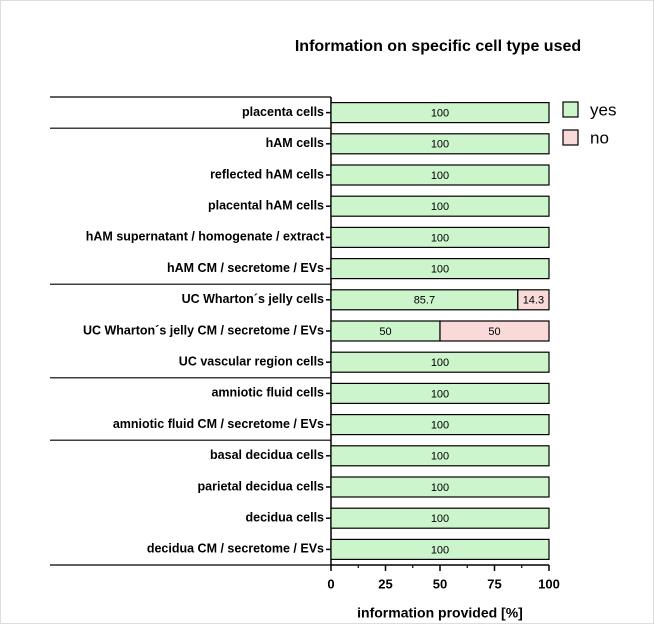 This screenshot has height=624, width=654. Describe the element at coordinates (245, 268) in the screenshot. I see `y-tick-label: hAM CM / secretome / EVs` at that location.